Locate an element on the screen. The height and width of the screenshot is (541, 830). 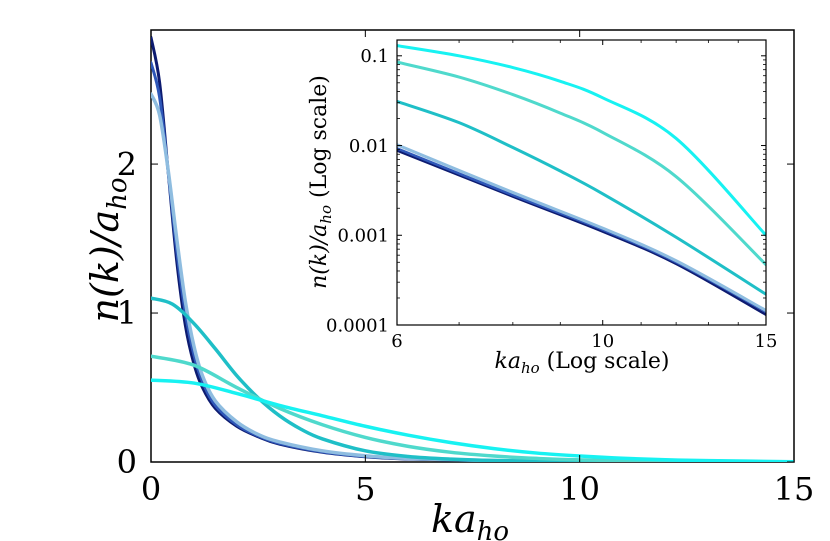
main-x-axis-label-sub: ho is located at coordinates (493, 529).